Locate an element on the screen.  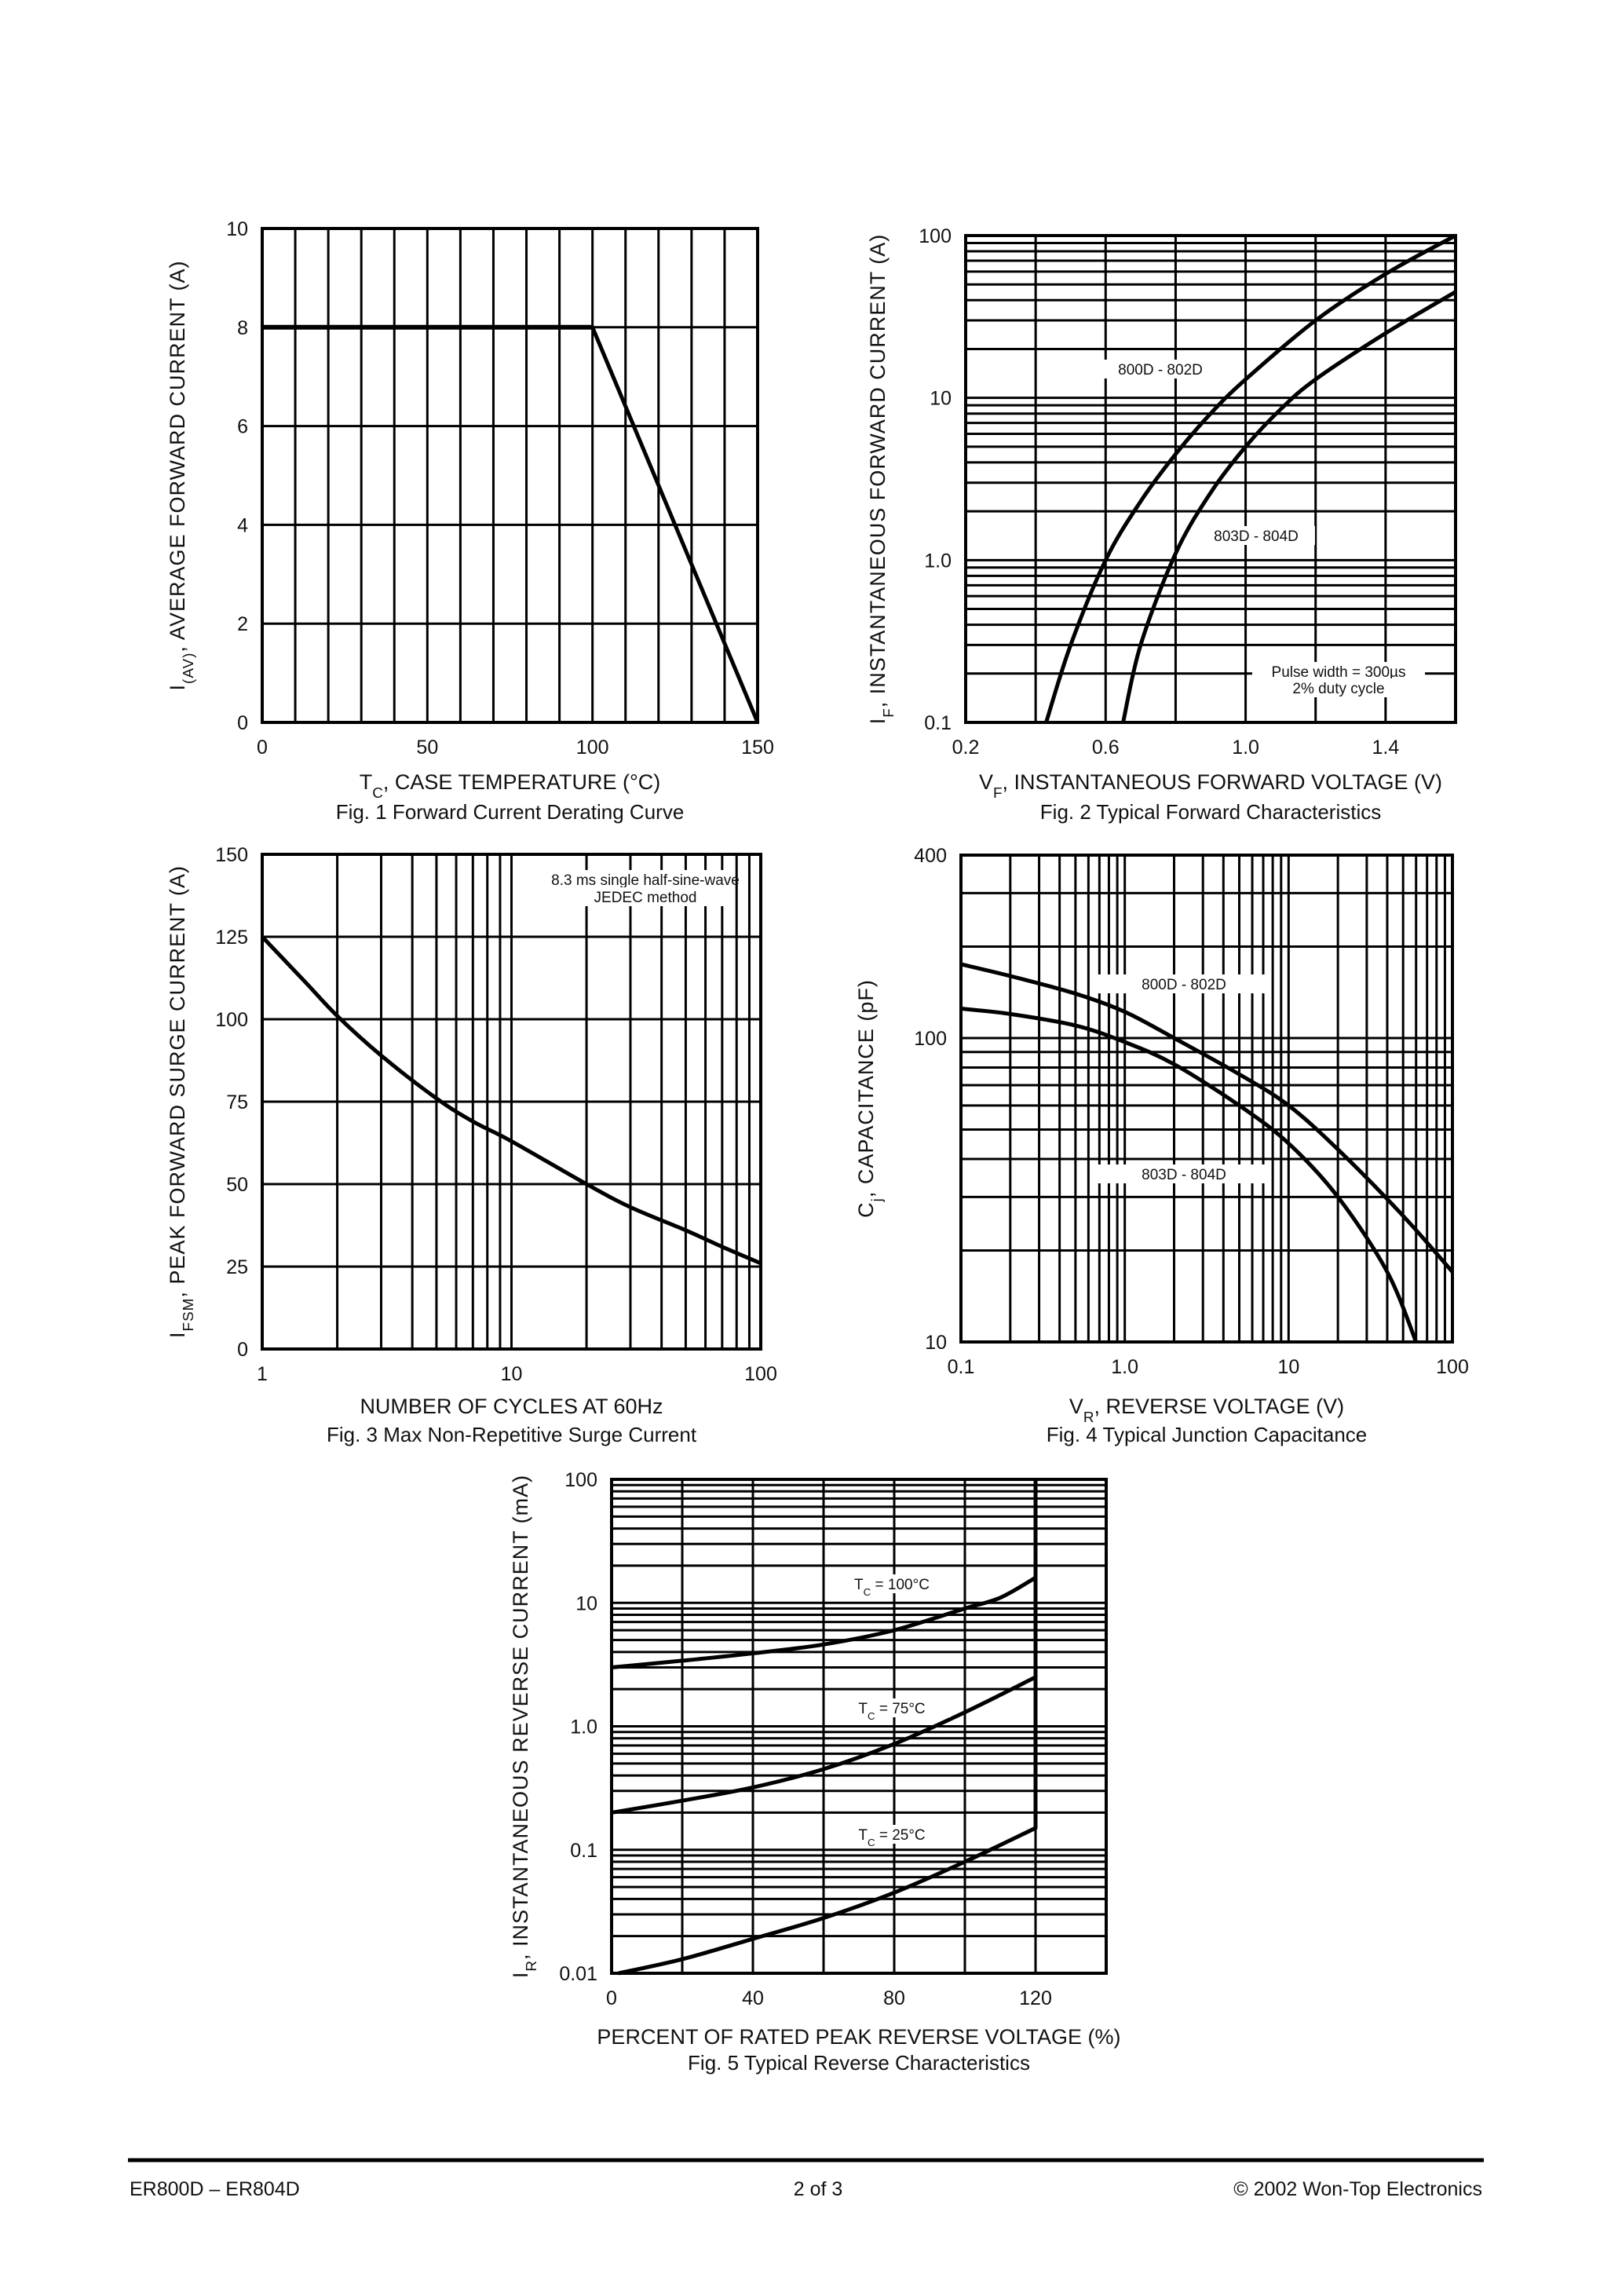
y-tick-label: 50 is located at coordinates (237, 1185).